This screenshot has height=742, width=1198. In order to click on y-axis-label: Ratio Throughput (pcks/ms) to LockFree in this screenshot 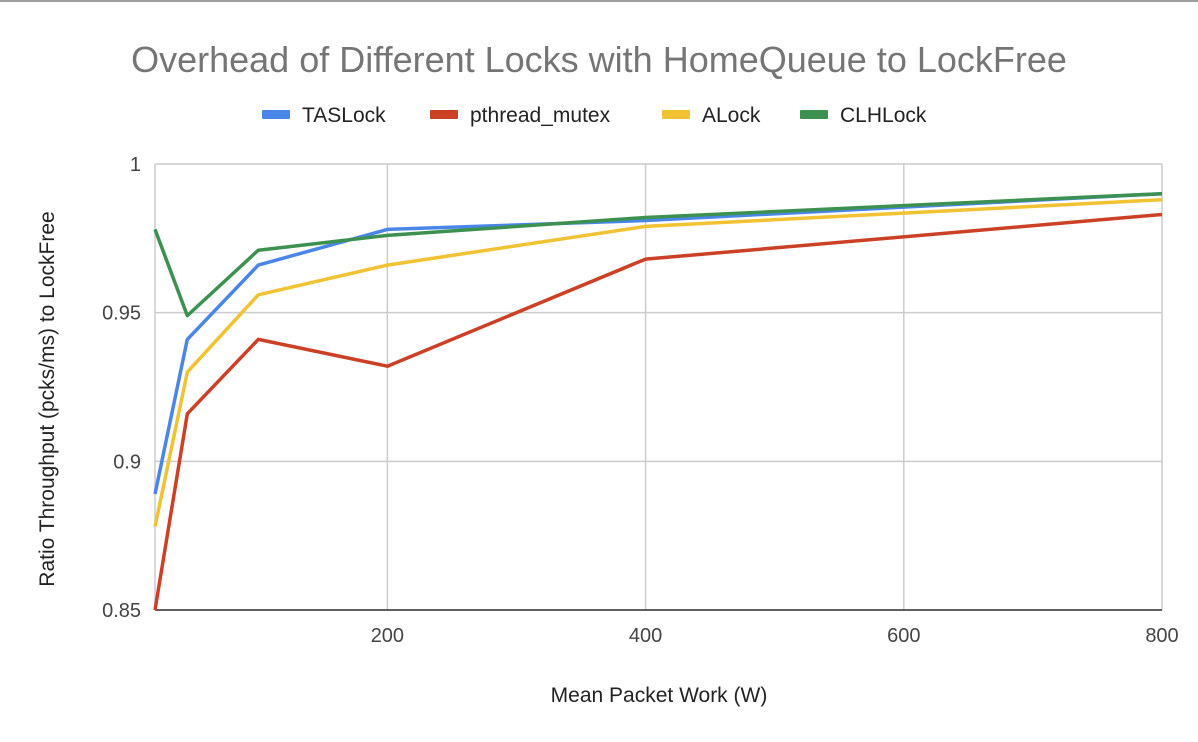, I will do `click(47, 398)`.